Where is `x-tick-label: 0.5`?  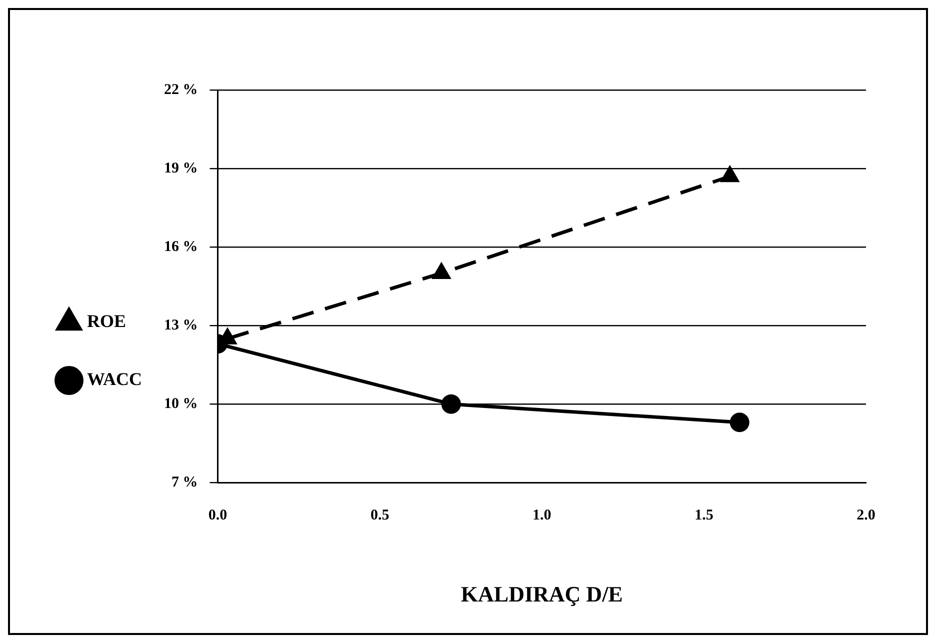 x-tick-label: 0.5 is located at coordinates (380, 515).